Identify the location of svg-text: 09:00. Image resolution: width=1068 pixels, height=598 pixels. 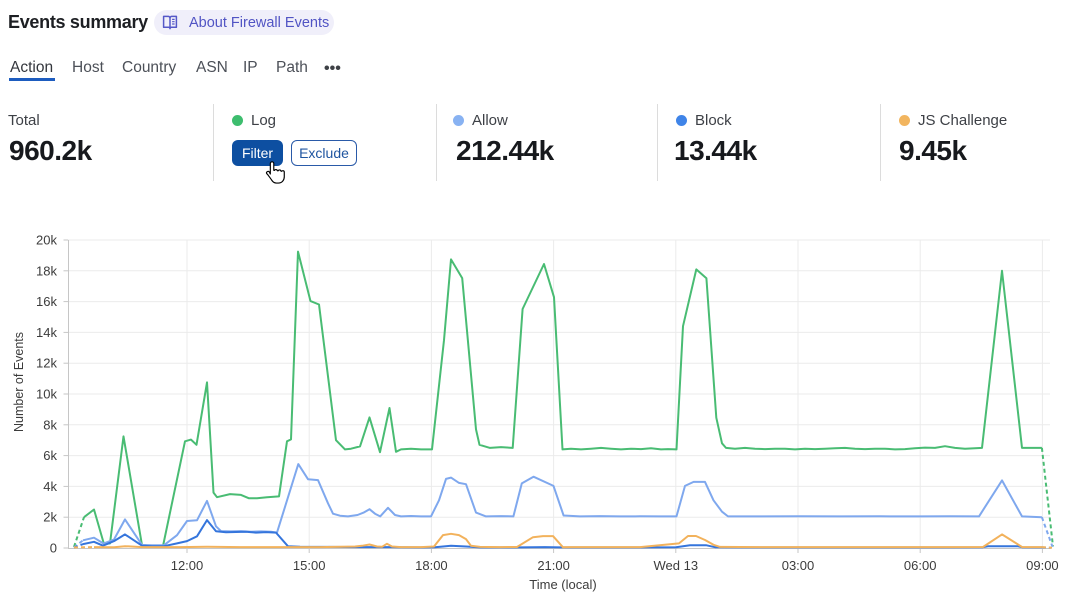
(1042, 565).